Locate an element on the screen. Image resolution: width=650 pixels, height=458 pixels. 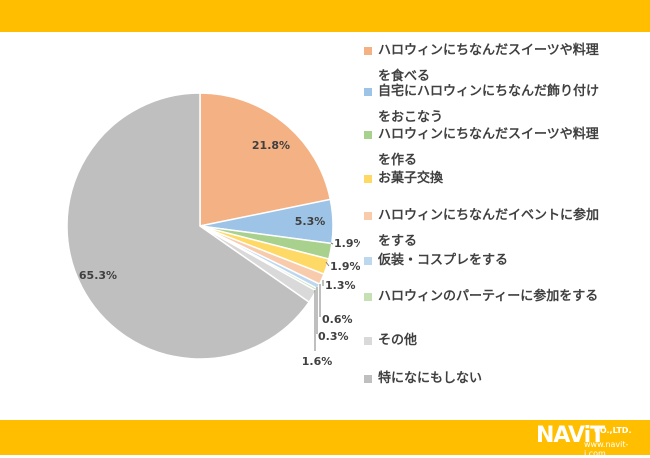
legend-label: ハロウィンのパーティーに参加をする is located at coordinates (488, 296).